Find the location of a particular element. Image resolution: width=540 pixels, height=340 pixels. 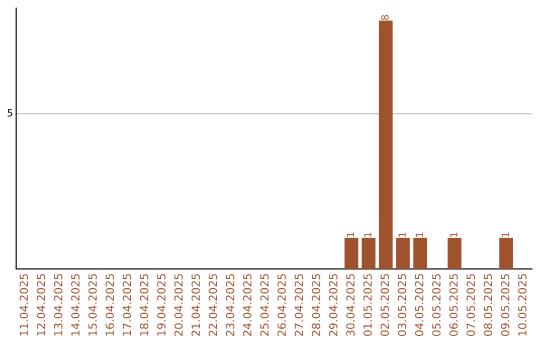

x-tick-label: 16.04.2025 is located at coordinates (110, 305).